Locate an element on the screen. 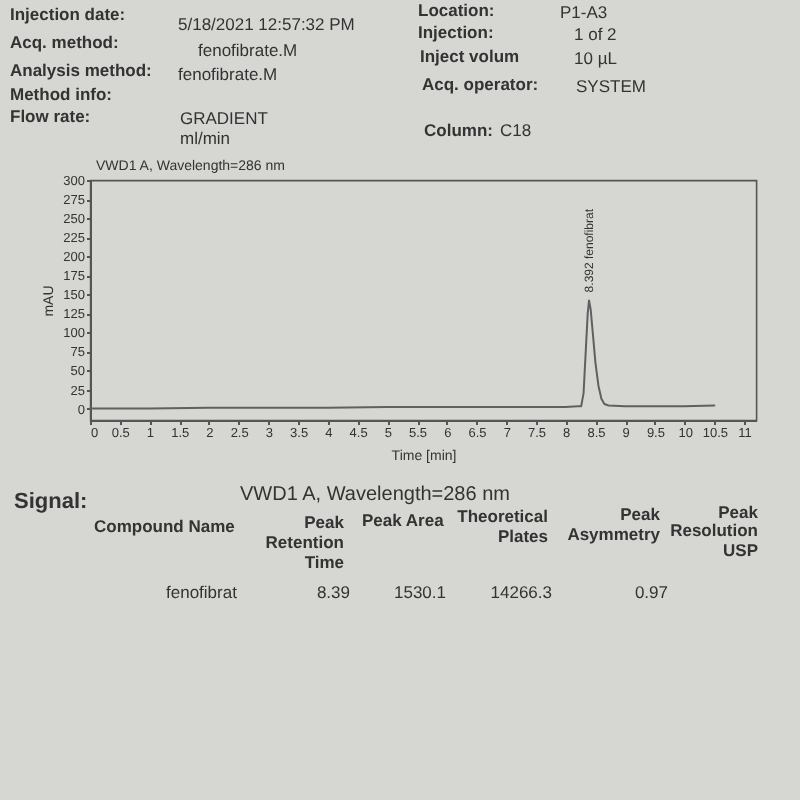 The width and height of the screenshot is (800, 800). text: GRADIENT is located at coordinates (224, 118).